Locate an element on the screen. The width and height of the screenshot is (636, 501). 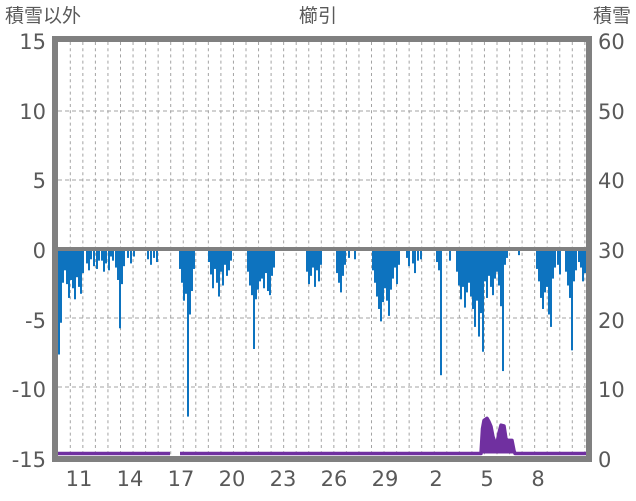
left-axis-tick-label: -5 is located at coordinates (35, 320).